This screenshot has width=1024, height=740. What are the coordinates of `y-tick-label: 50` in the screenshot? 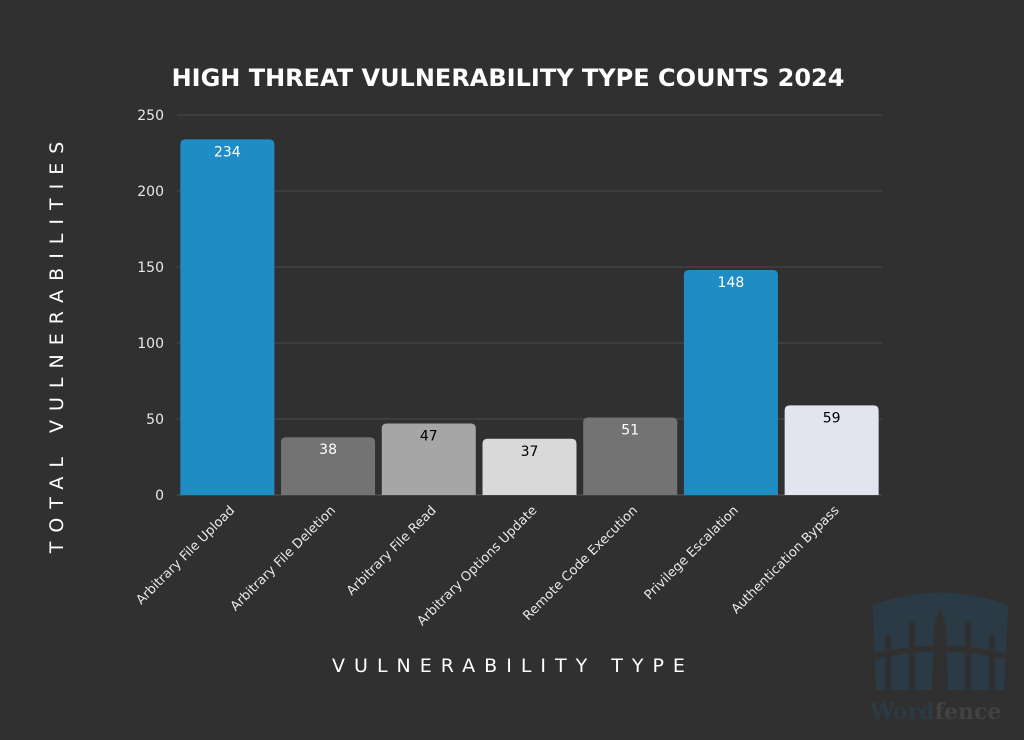 It's located at (155, 420).